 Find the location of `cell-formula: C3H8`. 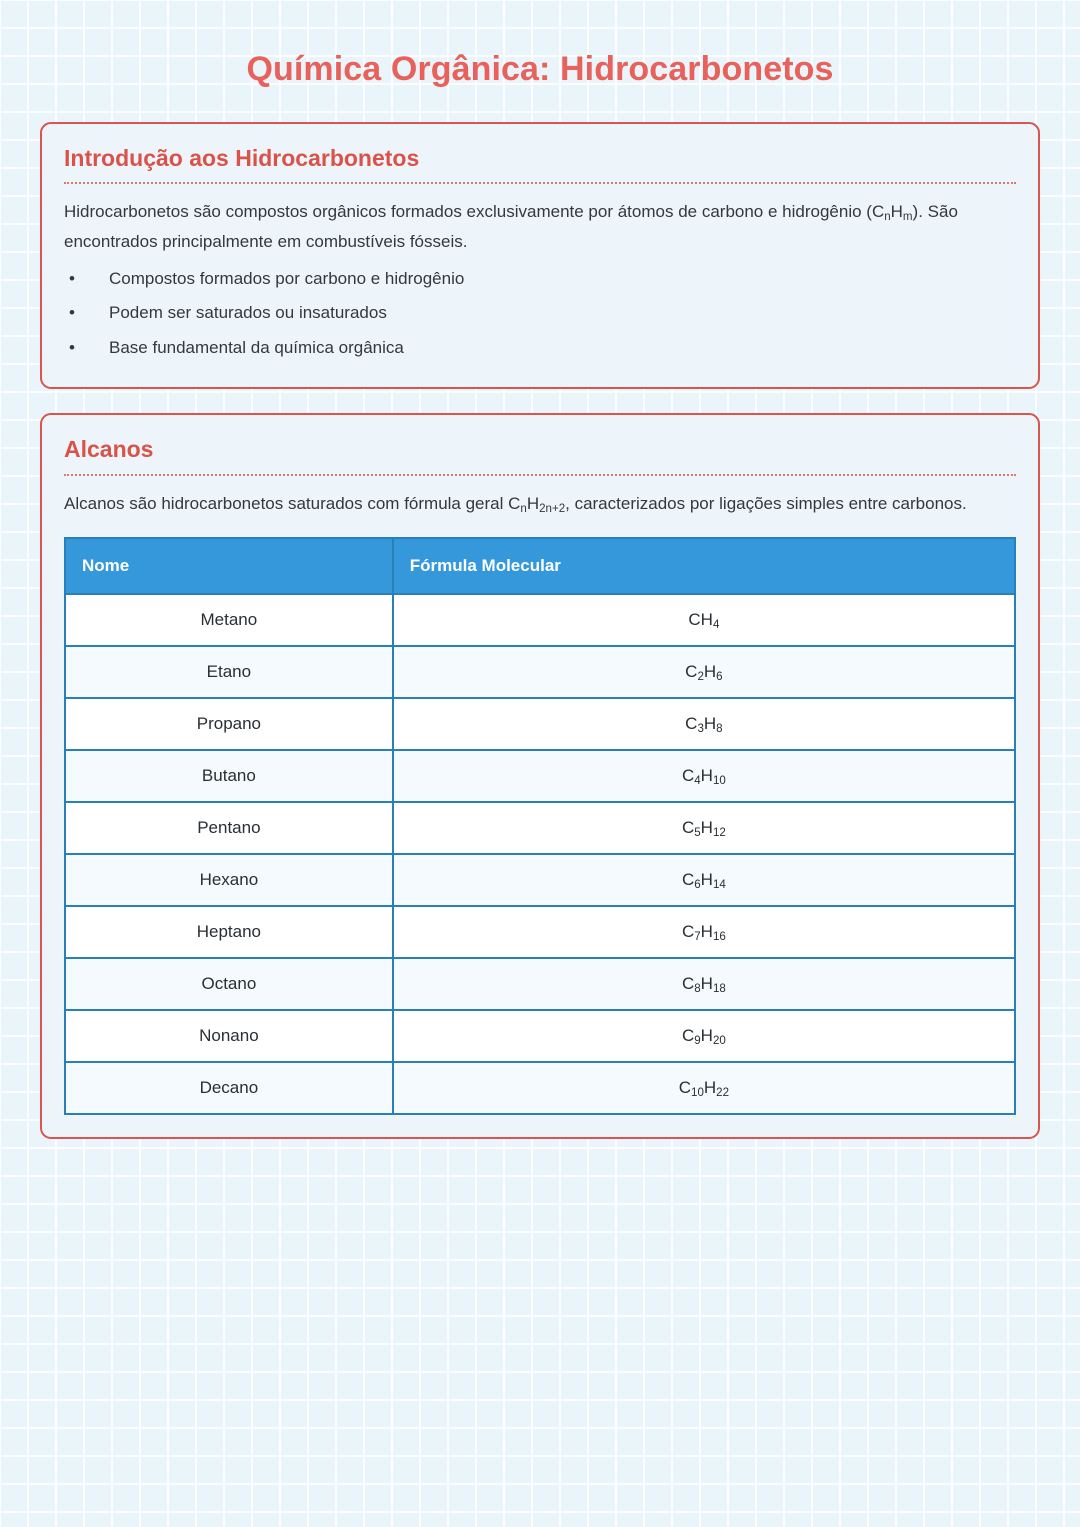

cell-formula: C3H8 is located at coordinates (704, 724).